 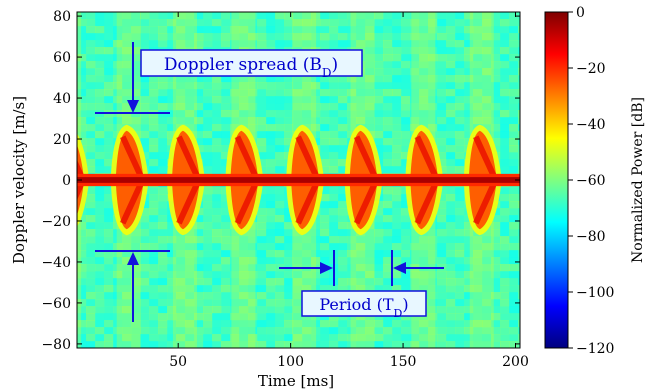 What do you see at coordinates (83, 203) in the screenshot?
I see `doppler-lobe` at bounding box center [83, 203].